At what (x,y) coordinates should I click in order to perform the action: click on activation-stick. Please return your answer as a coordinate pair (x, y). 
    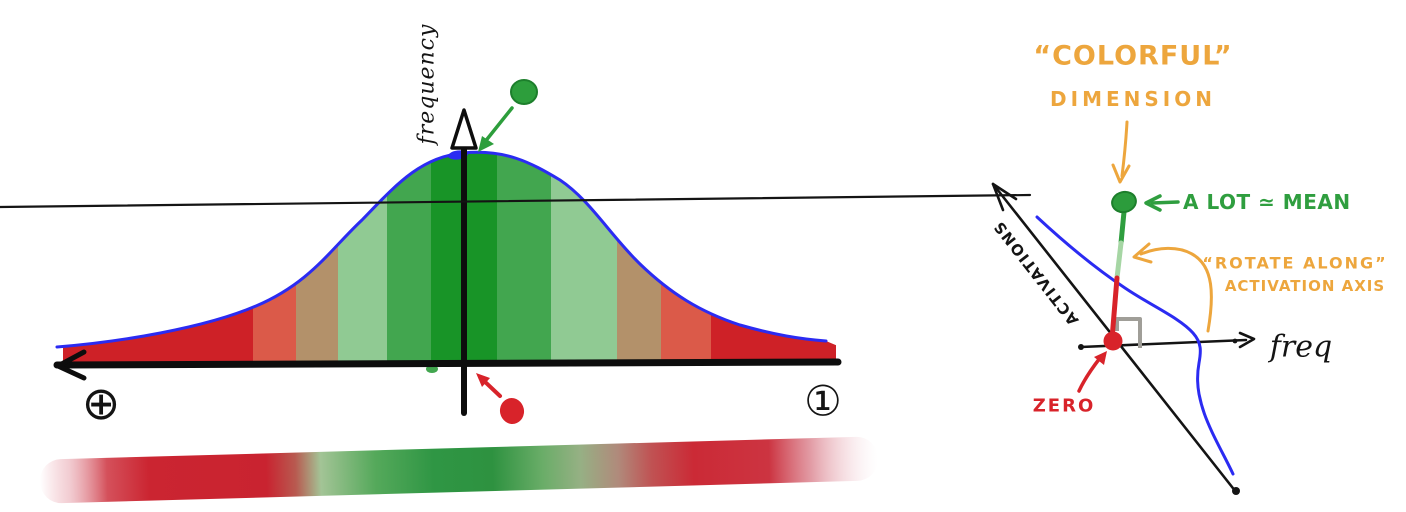
    Looking at the image, I should click on (1118, 275).